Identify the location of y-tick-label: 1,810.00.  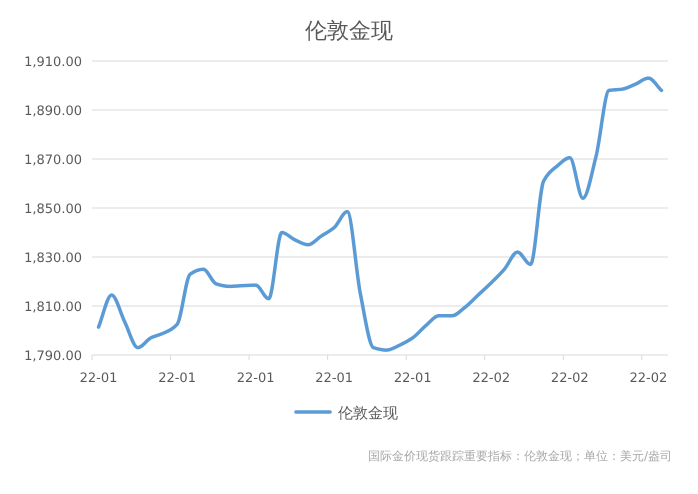
(53, 307).